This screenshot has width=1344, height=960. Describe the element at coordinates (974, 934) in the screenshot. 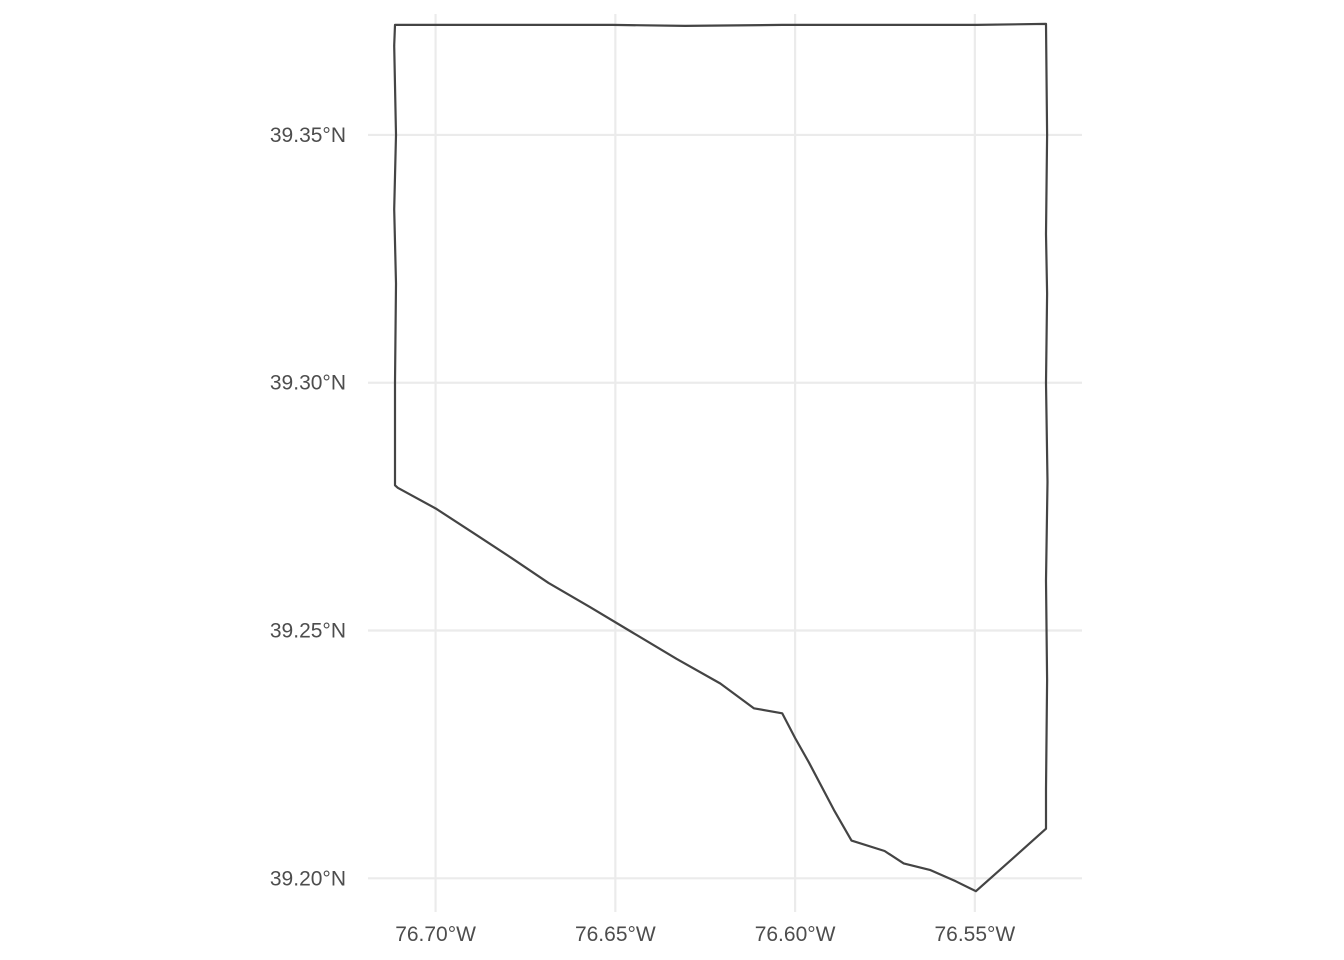

I see `x-tick-label: 76.55°W` at that location.